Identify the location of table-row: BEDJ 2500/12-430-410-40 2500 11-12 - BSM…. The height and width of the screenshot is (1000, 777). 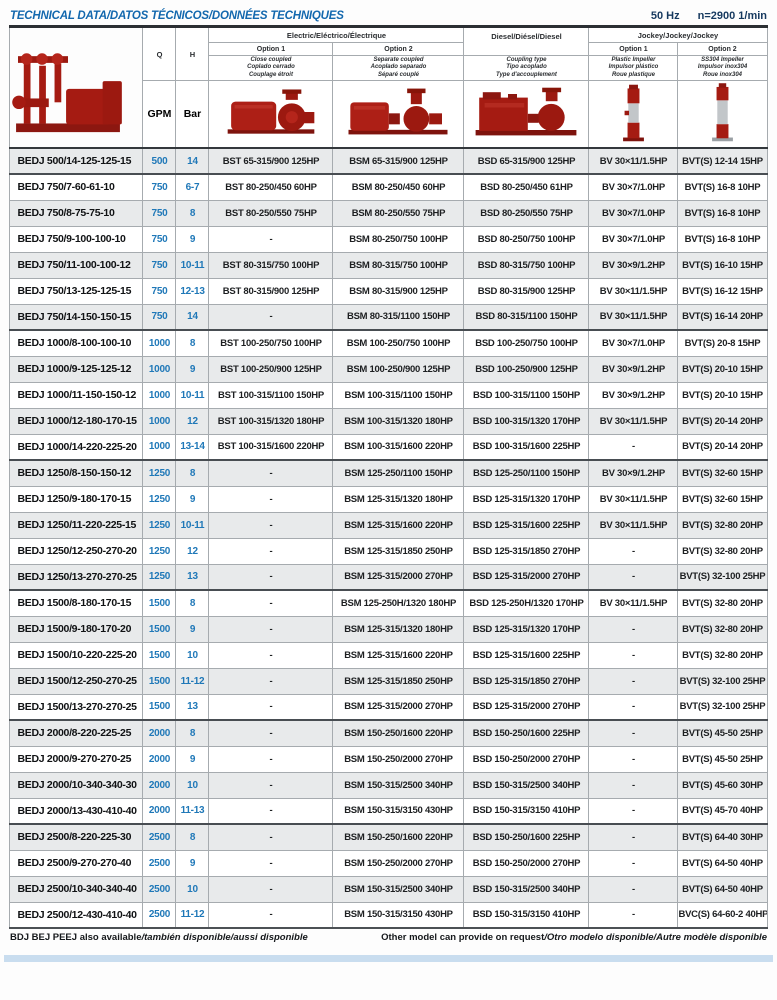
(388, 915).